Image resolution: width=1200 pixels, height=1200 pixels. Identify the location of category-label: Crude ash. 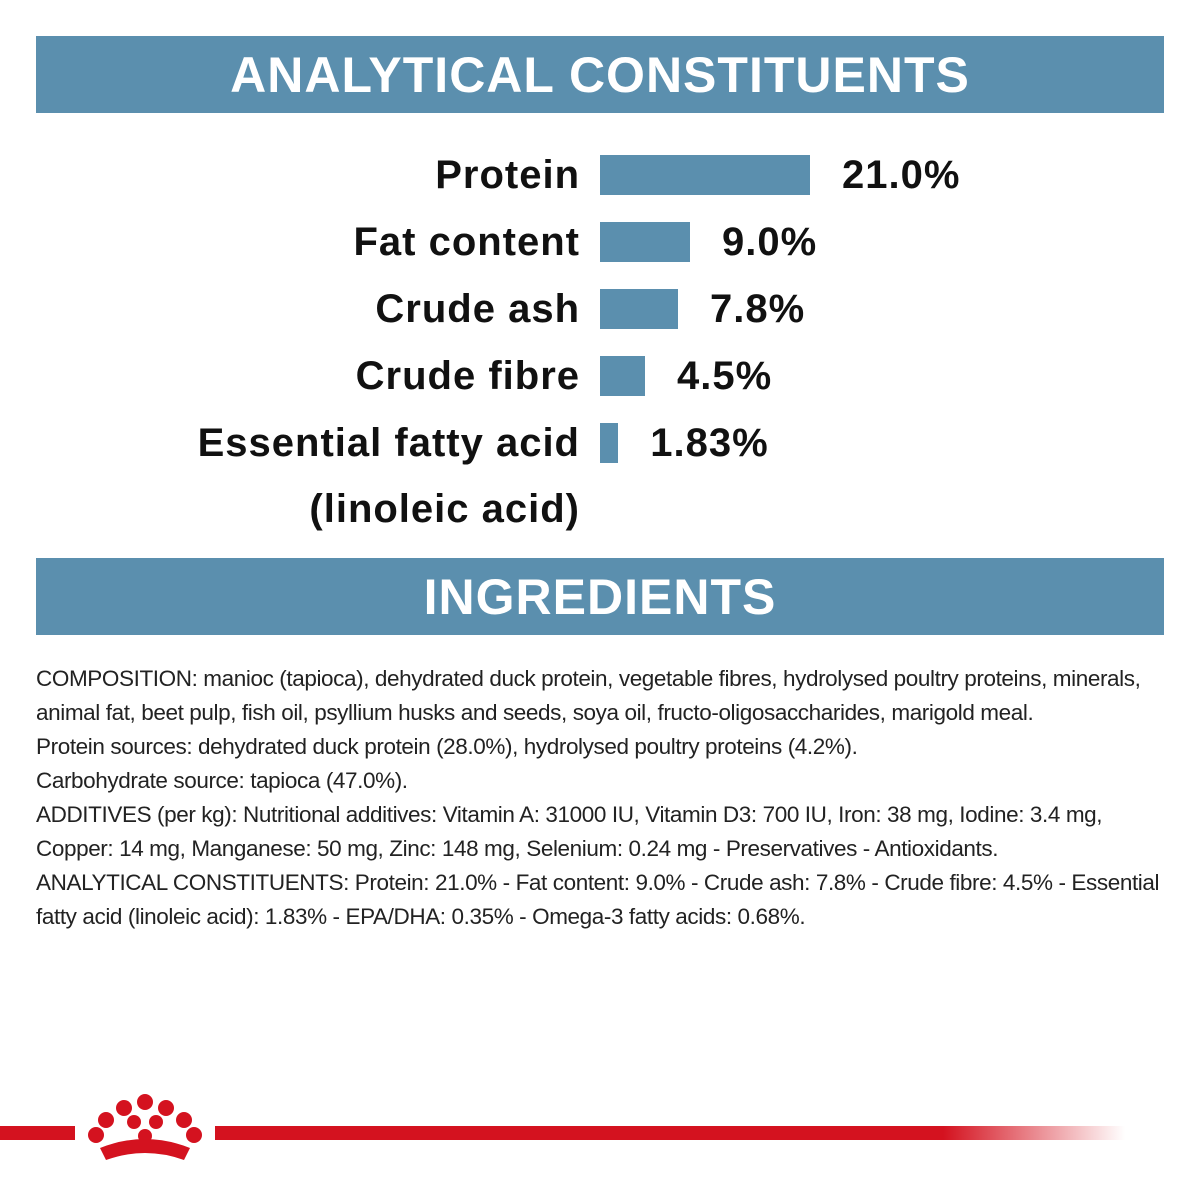
(477, 309).